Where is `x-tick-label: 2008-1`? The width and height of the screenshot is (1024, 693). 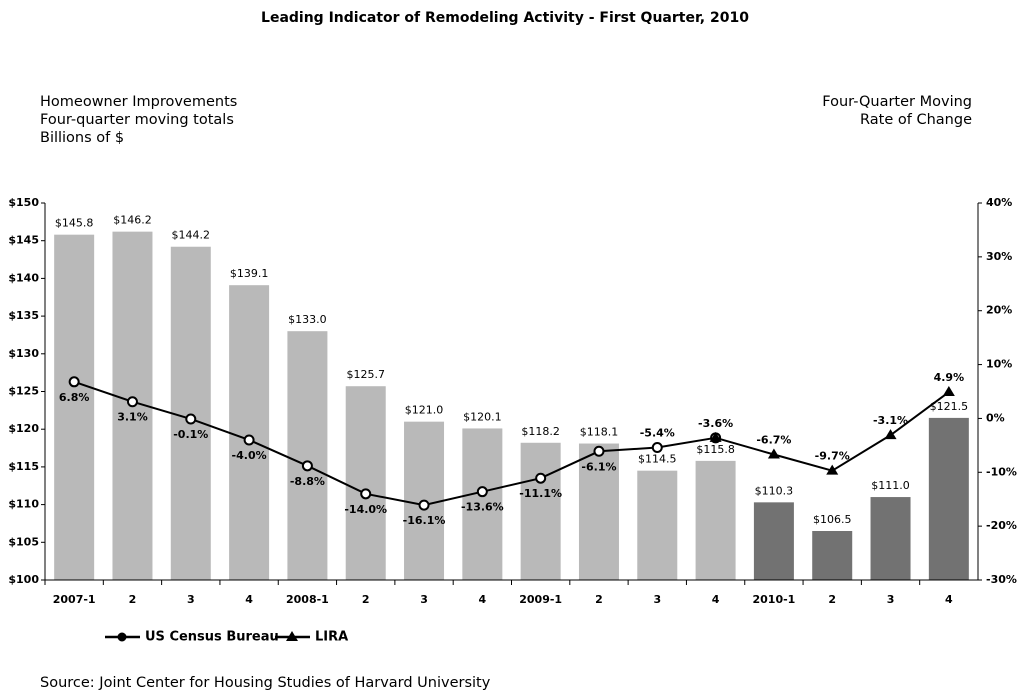 x-tick-label: 2008-1 is located at coordinates (307, 599).